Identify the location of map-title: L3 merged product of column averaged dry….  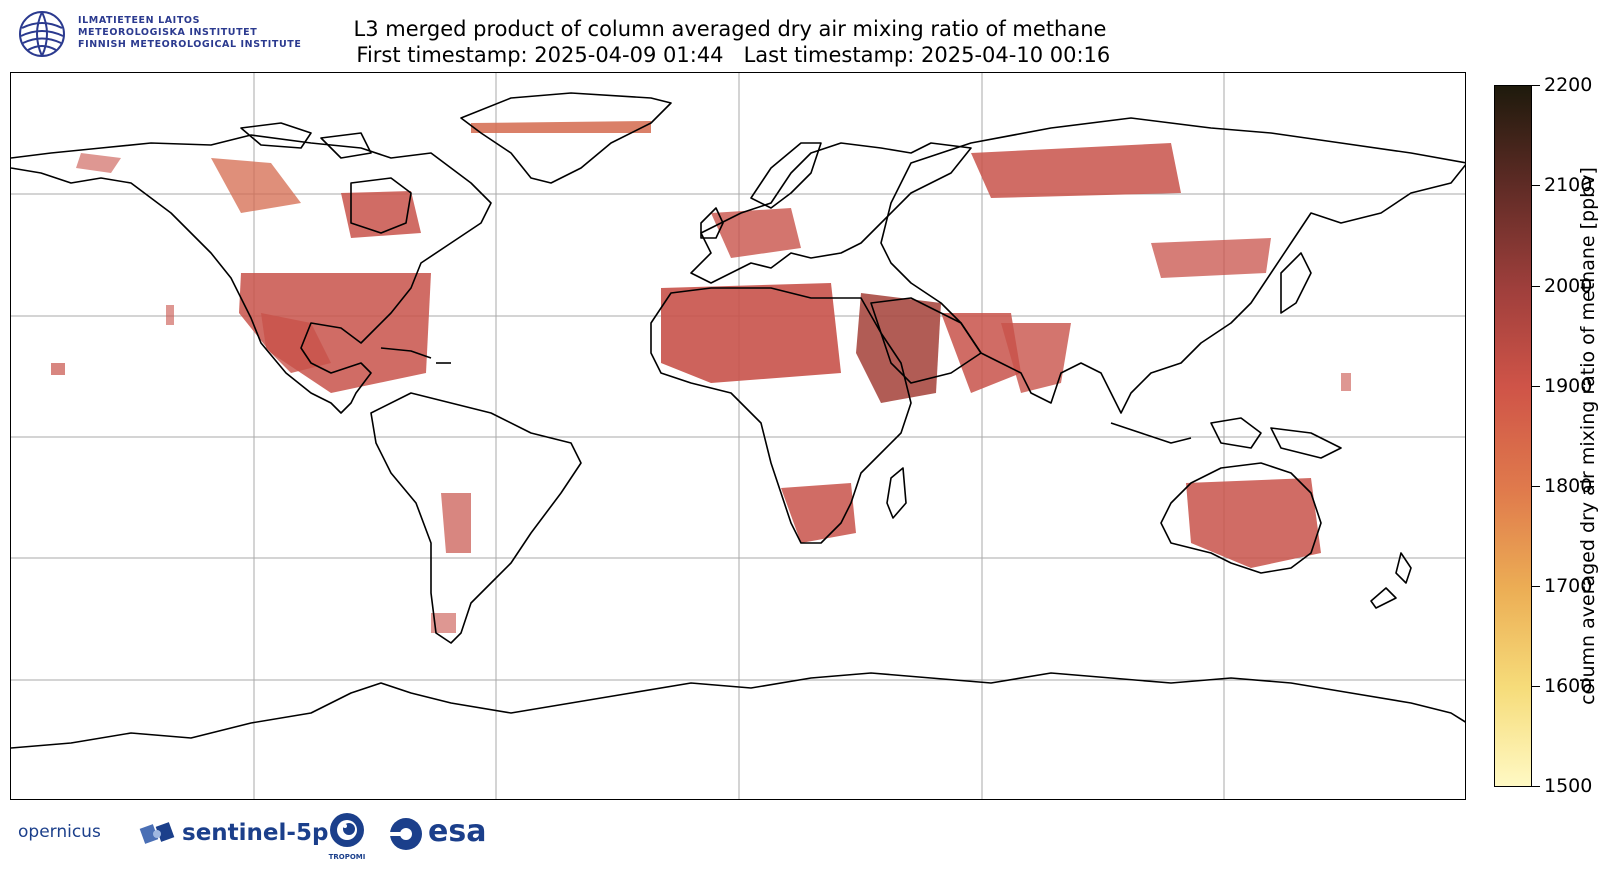
(730, 42).